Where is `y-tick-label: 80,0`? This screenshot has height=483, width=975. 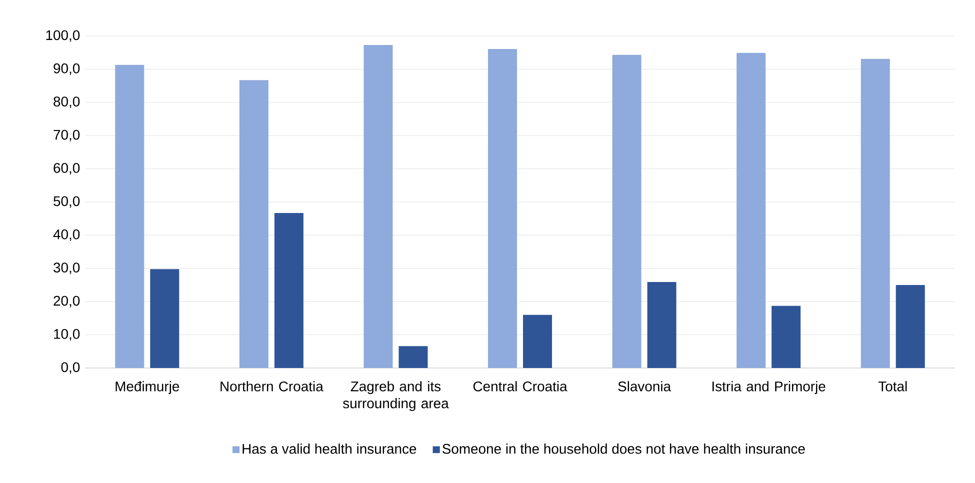 y-tick-label: 80,0 is located at coordinates (67, 102).